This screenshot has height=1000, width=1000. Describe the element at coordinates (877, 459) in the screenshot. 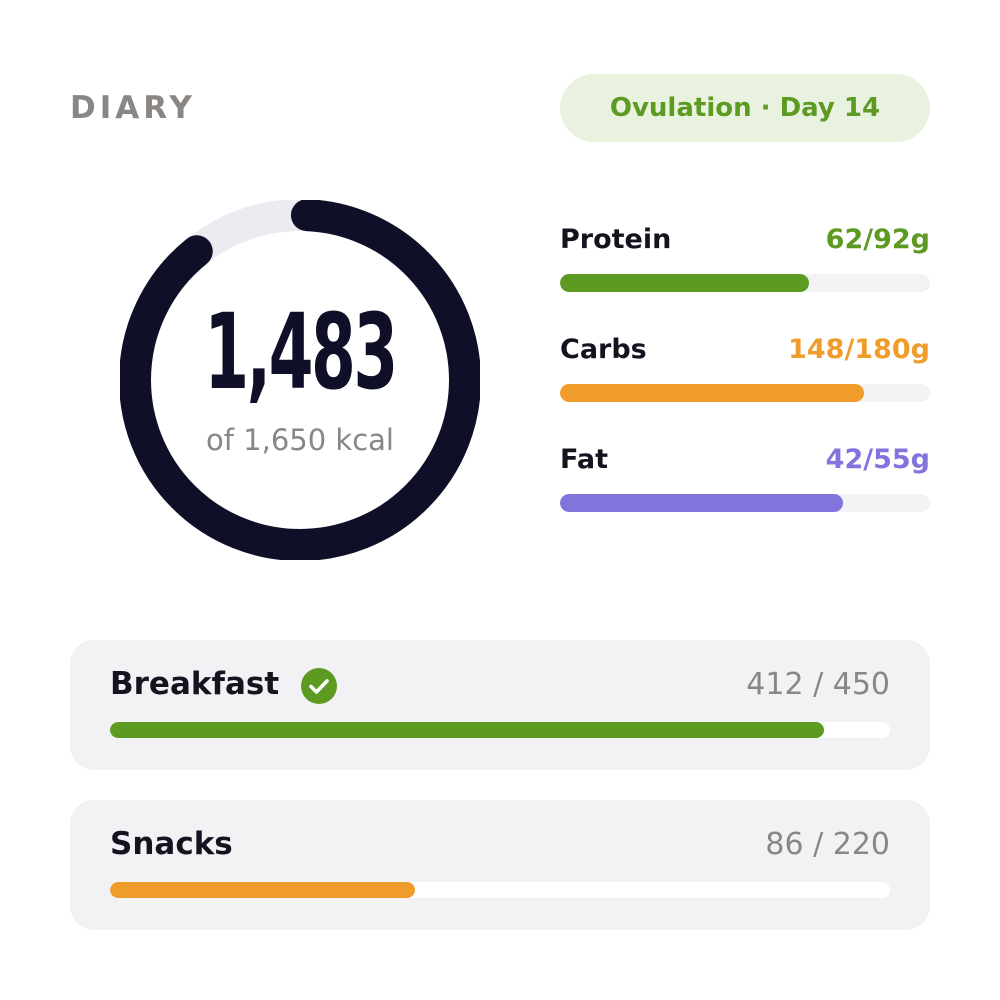

I see `macro-amount: 42/55g` at that location.